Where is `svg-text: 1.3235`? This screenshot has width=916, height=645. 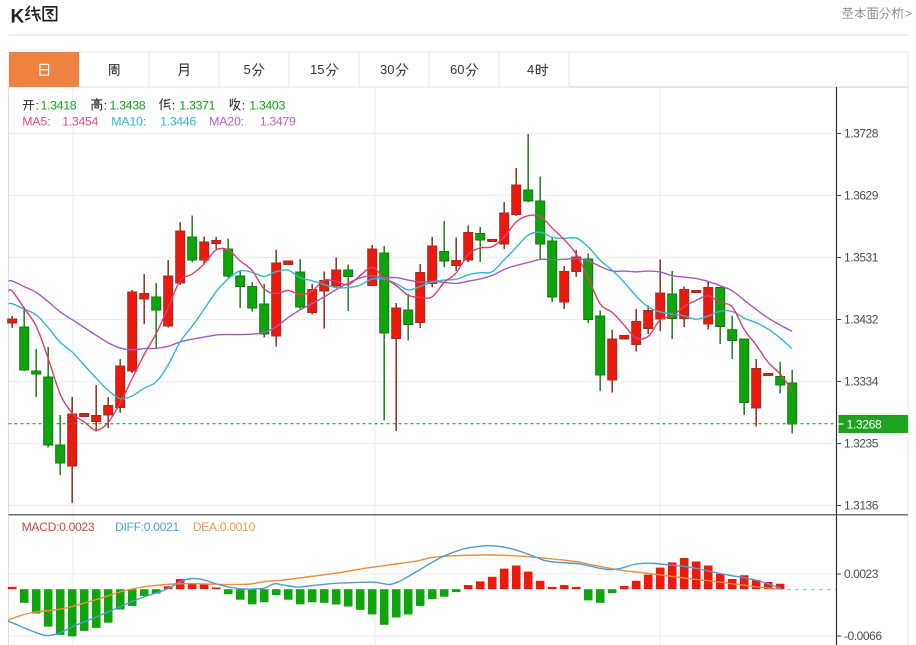
svg-text: 1.3235 is located at coordinates (861, 444).